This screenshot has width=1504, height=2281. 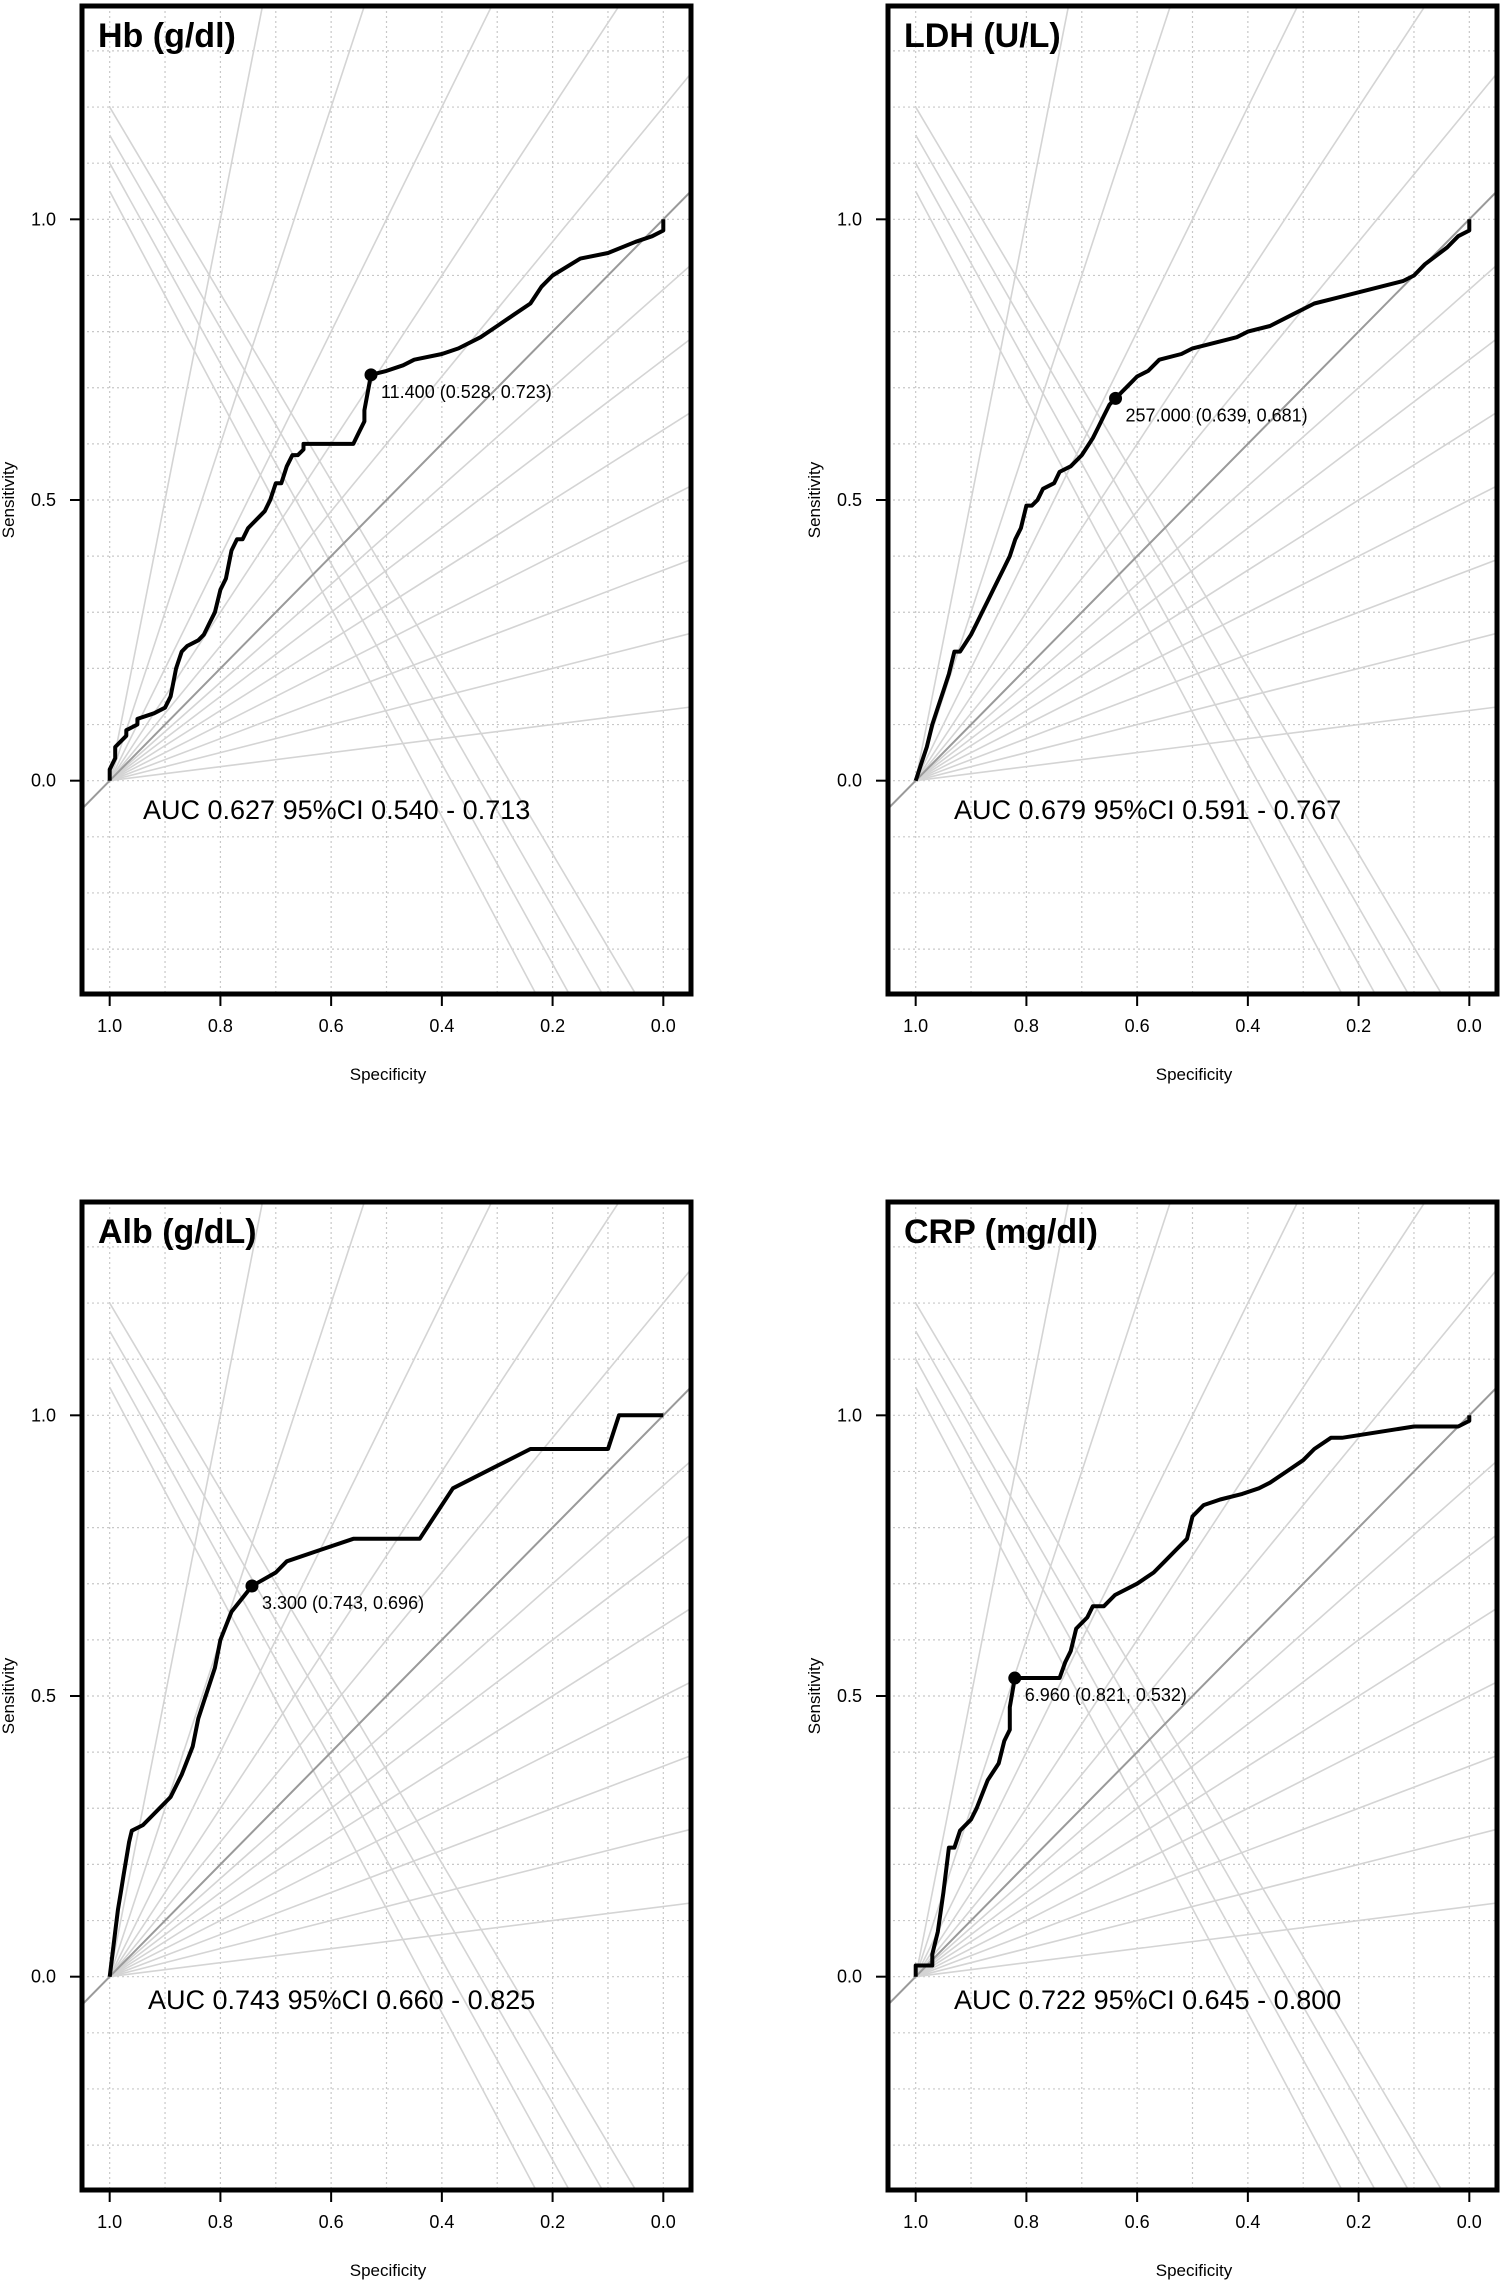 What do you see at coordinates (1147, 2000) in the screenshot?
I see `auc-annotation: AUC 0.722 95%CI 0.645 - 0.800` at bounding box center [1147, 2000].